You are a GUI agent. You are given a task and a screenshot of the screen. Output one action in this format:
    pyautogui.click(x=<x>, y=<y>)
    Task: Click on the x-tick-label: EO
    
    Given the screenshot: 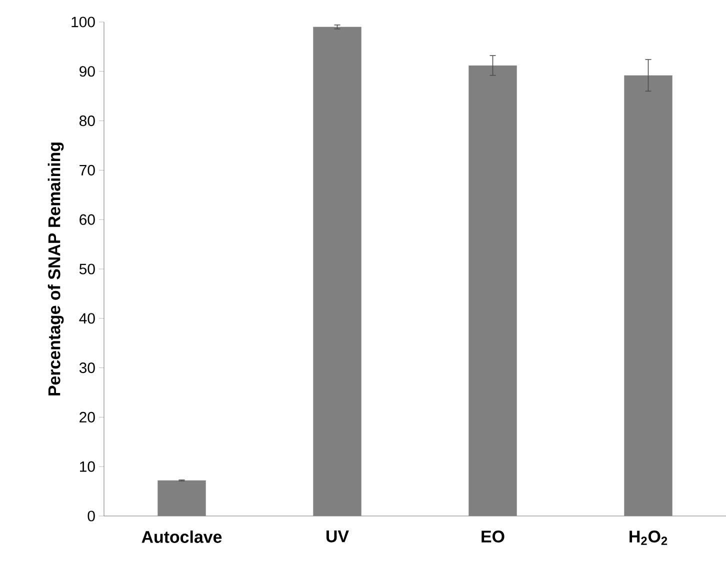 What is the action you would take?
    pyautogui.click(x=493, y=536)
    